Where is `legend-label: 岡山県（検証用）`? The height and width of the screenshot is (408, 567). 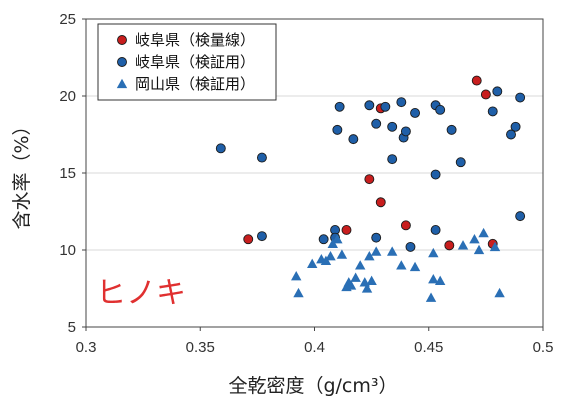 legend-label: 岡山県（検証用） is located at coordinates (195, 84).